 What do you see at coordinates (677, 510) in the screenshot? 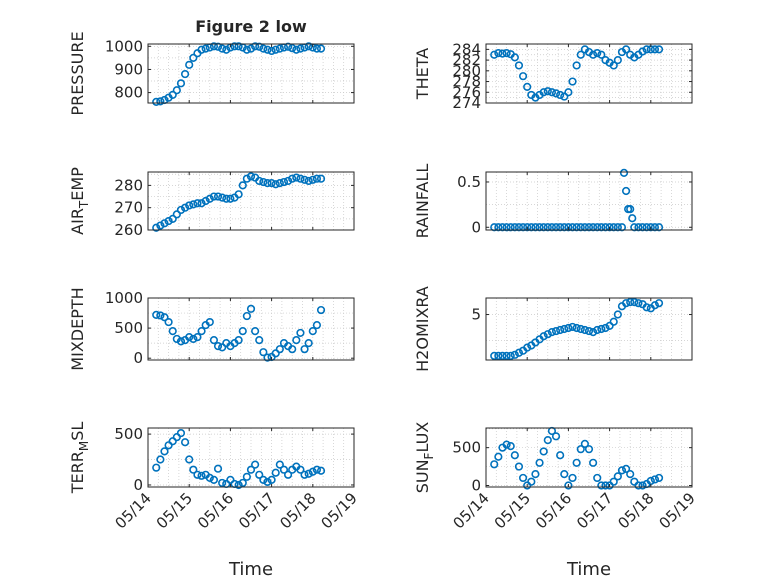
I see `x-tick-label: 05/19` at bounding box center [677, 510].